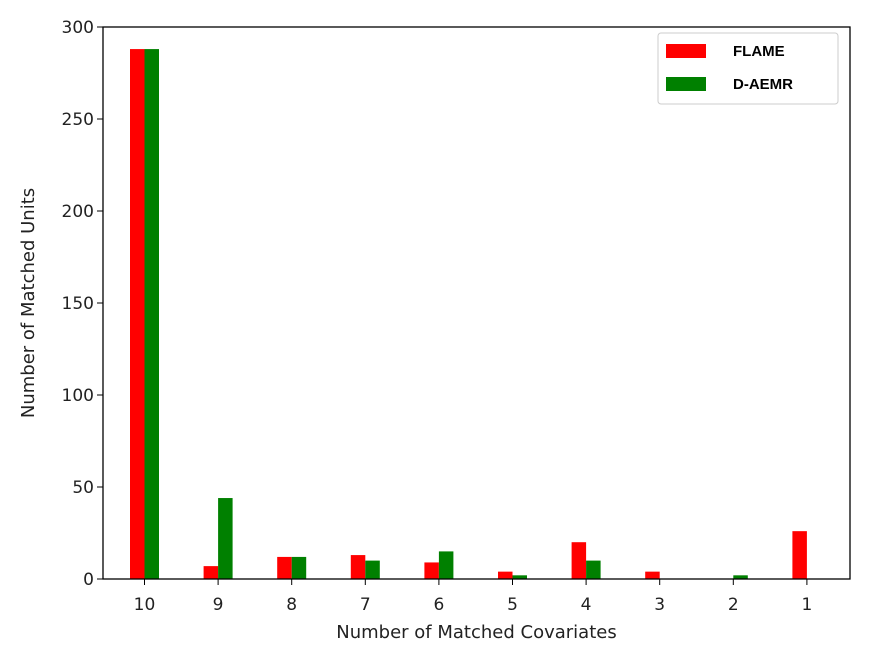 The width and height of the screenshot is (871, 654). Describe the element at coordinates (291, 605) in the screenshot. I see `x-tick-label-8: 8` at that location.